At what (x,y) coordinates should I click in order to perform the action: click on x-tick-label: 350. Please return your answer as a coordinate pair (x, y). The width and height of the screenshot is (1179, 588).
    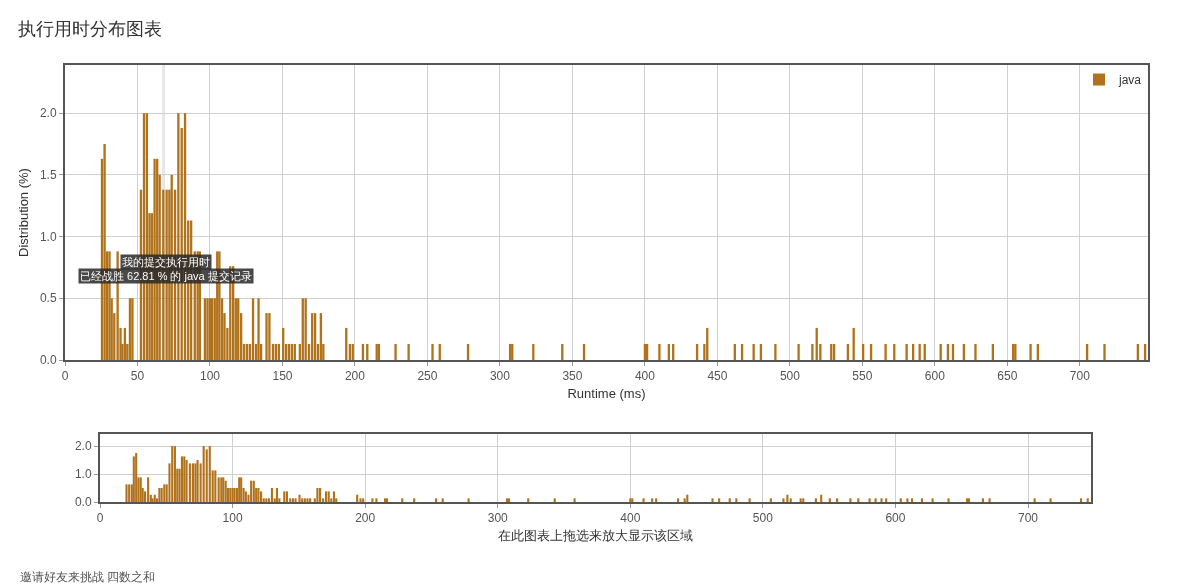
    Looking at the image, I should click on (572, 376).